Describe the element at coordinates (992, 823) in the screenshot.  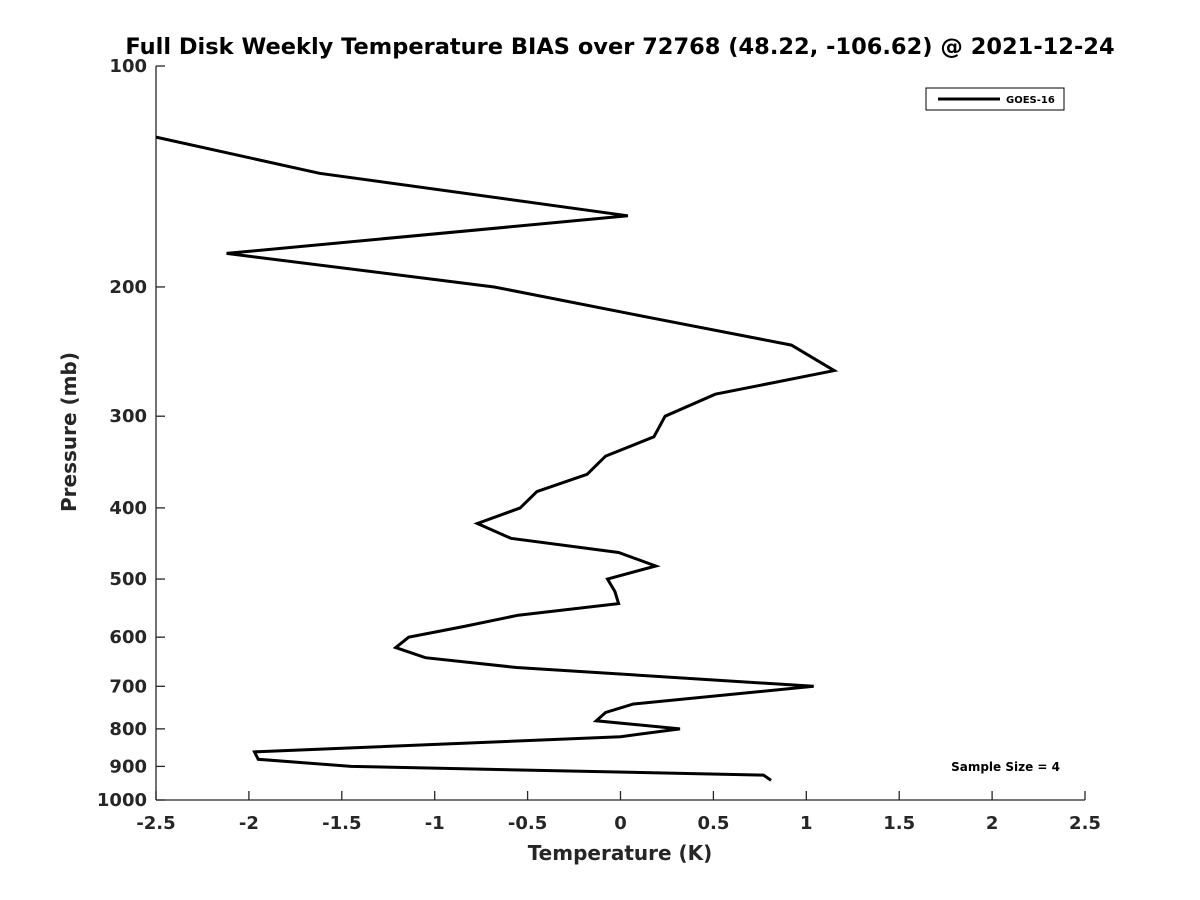
I see `x-tick-label: 2` at that location.